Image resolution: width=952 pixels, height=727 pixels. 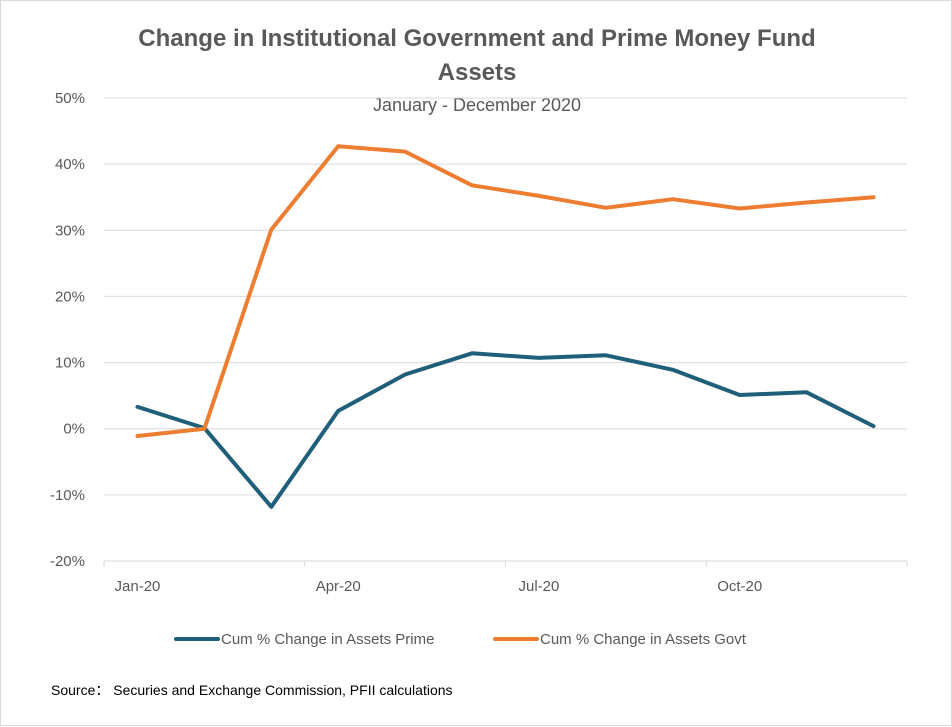 What do you see at coordinates (477, 72) in the screenshot?
I see `chart-title-line2: Assets` at bounding box center [477, 72].